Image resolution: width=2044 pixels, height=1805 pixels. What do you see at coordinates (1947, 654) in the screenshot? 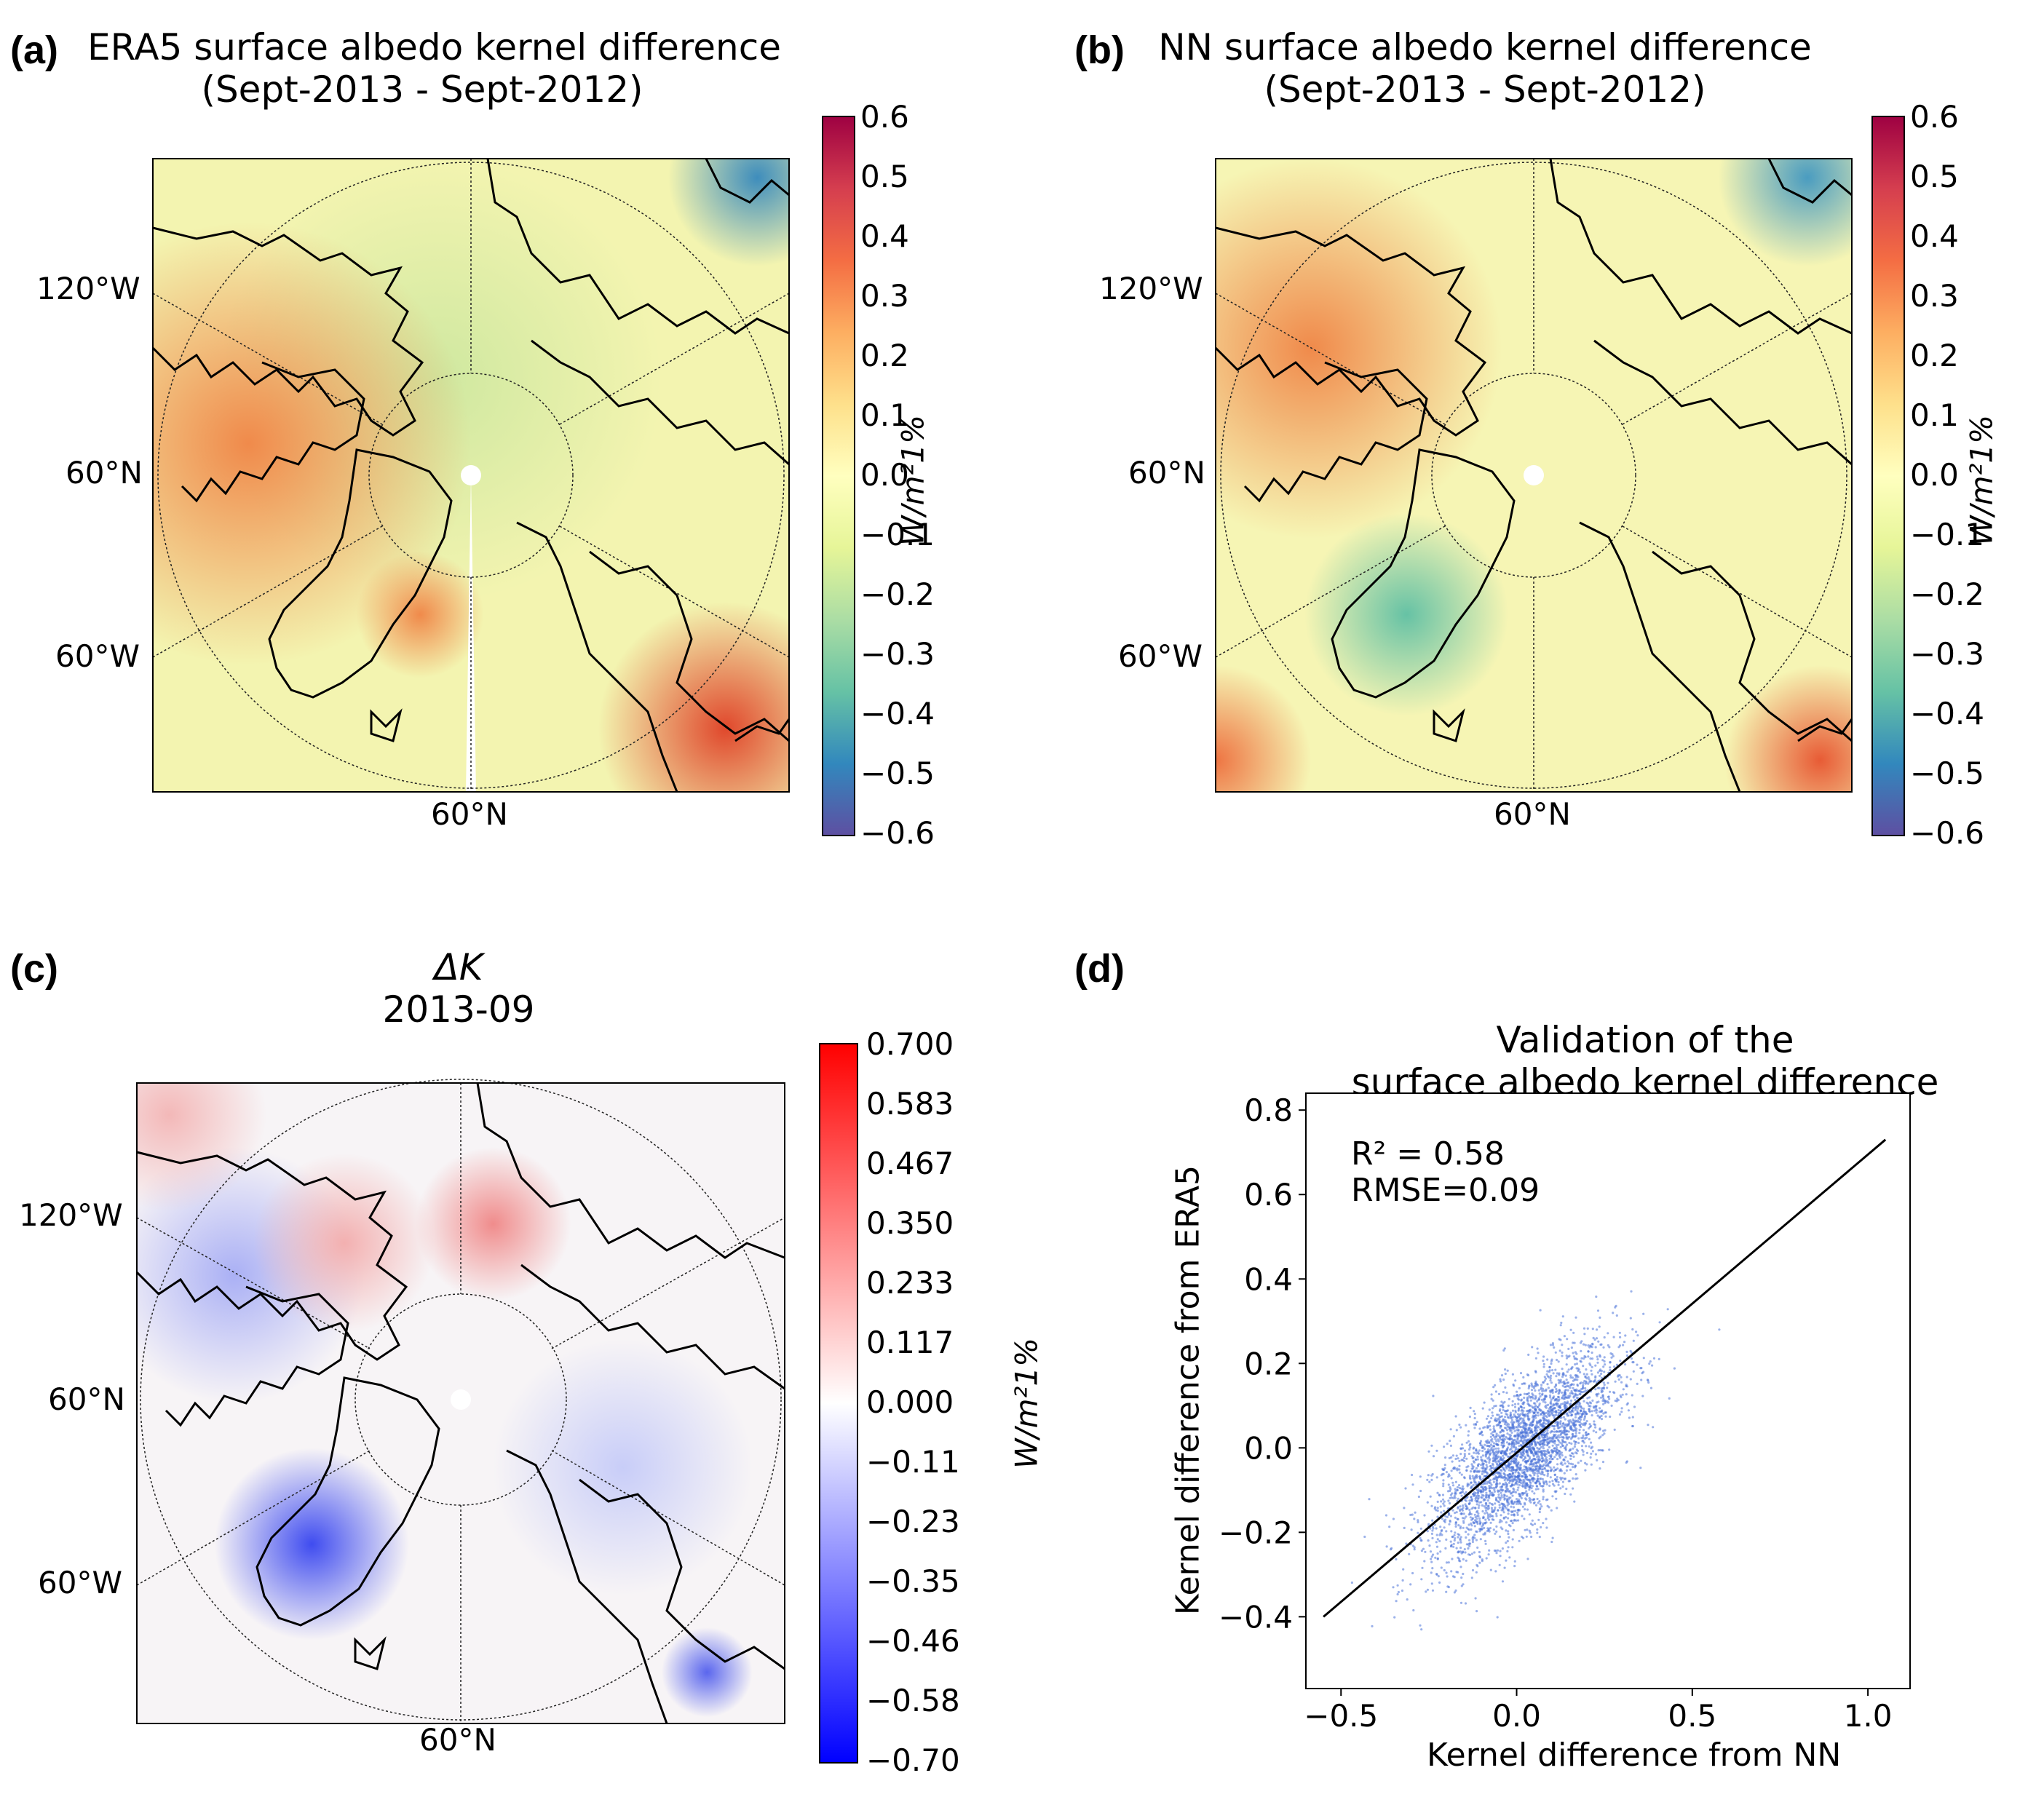
I see `panel-b-cb-tick: −0.3` at bounding box center [1947, 654].